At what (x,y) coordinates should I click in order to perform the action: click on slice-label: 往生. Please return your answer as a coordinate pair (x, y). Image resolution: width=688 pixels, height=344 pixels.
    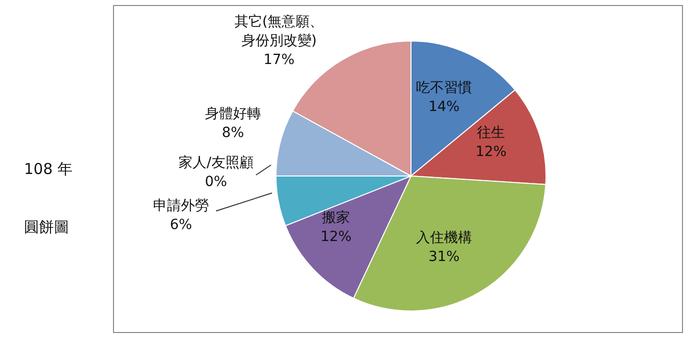
    Looking at the image, I should click on (491, 133).